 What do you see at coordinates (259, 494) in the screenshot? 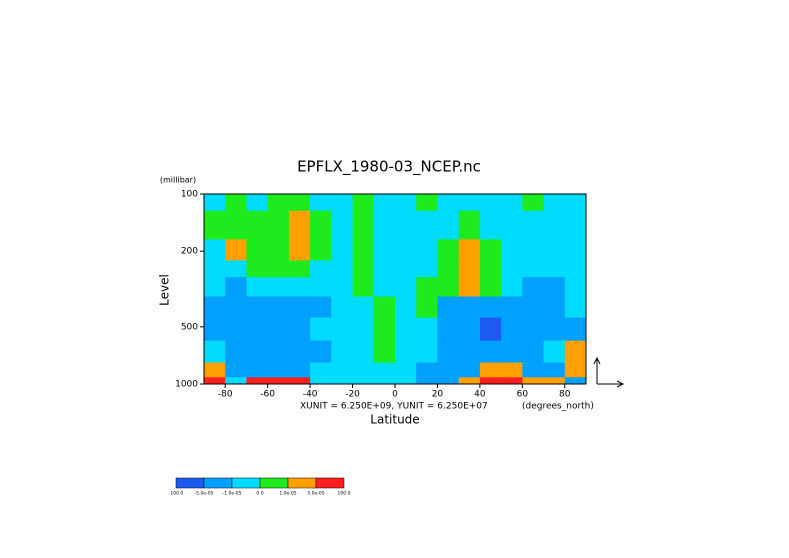
I see `colorbar-label: 0.0` at bounding box center [259, 494].